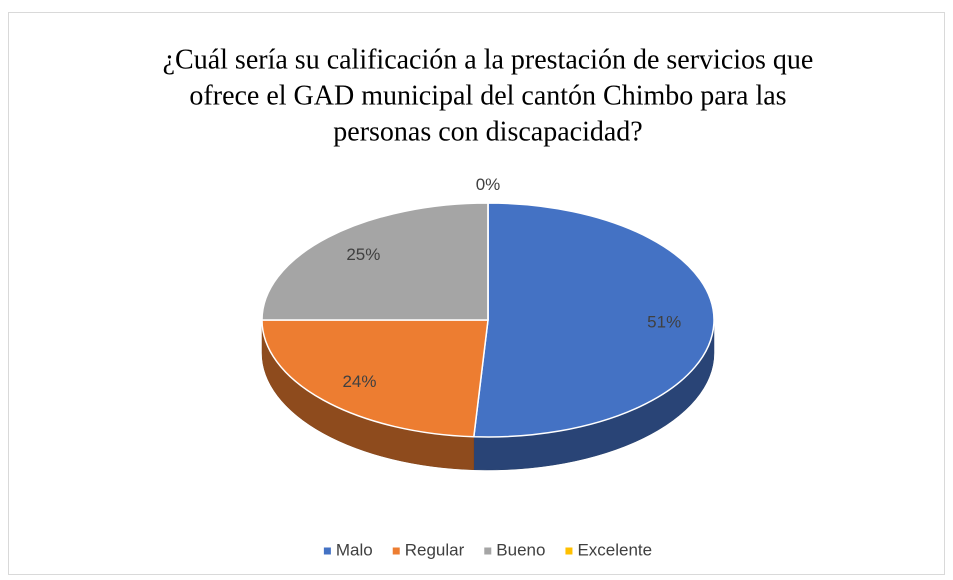  Describe the element at coordinates (614, 549) in the screenshot. I see `legend-label: Excelente` at that location.